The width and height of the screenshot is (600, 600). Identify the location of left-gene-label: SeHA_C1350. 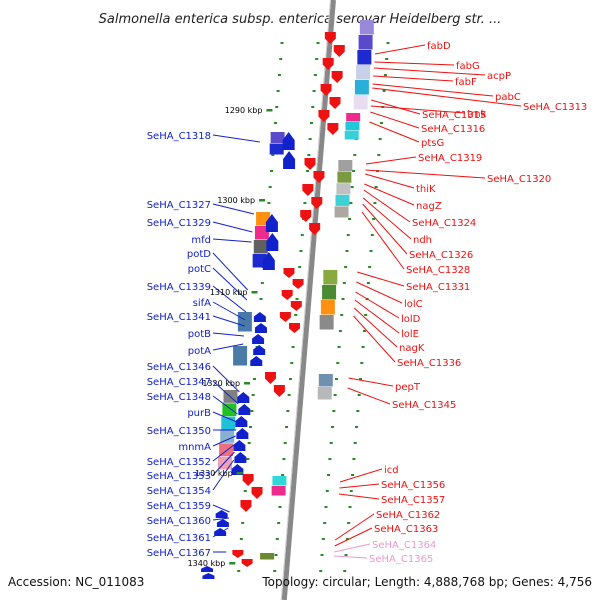
(179, 431).